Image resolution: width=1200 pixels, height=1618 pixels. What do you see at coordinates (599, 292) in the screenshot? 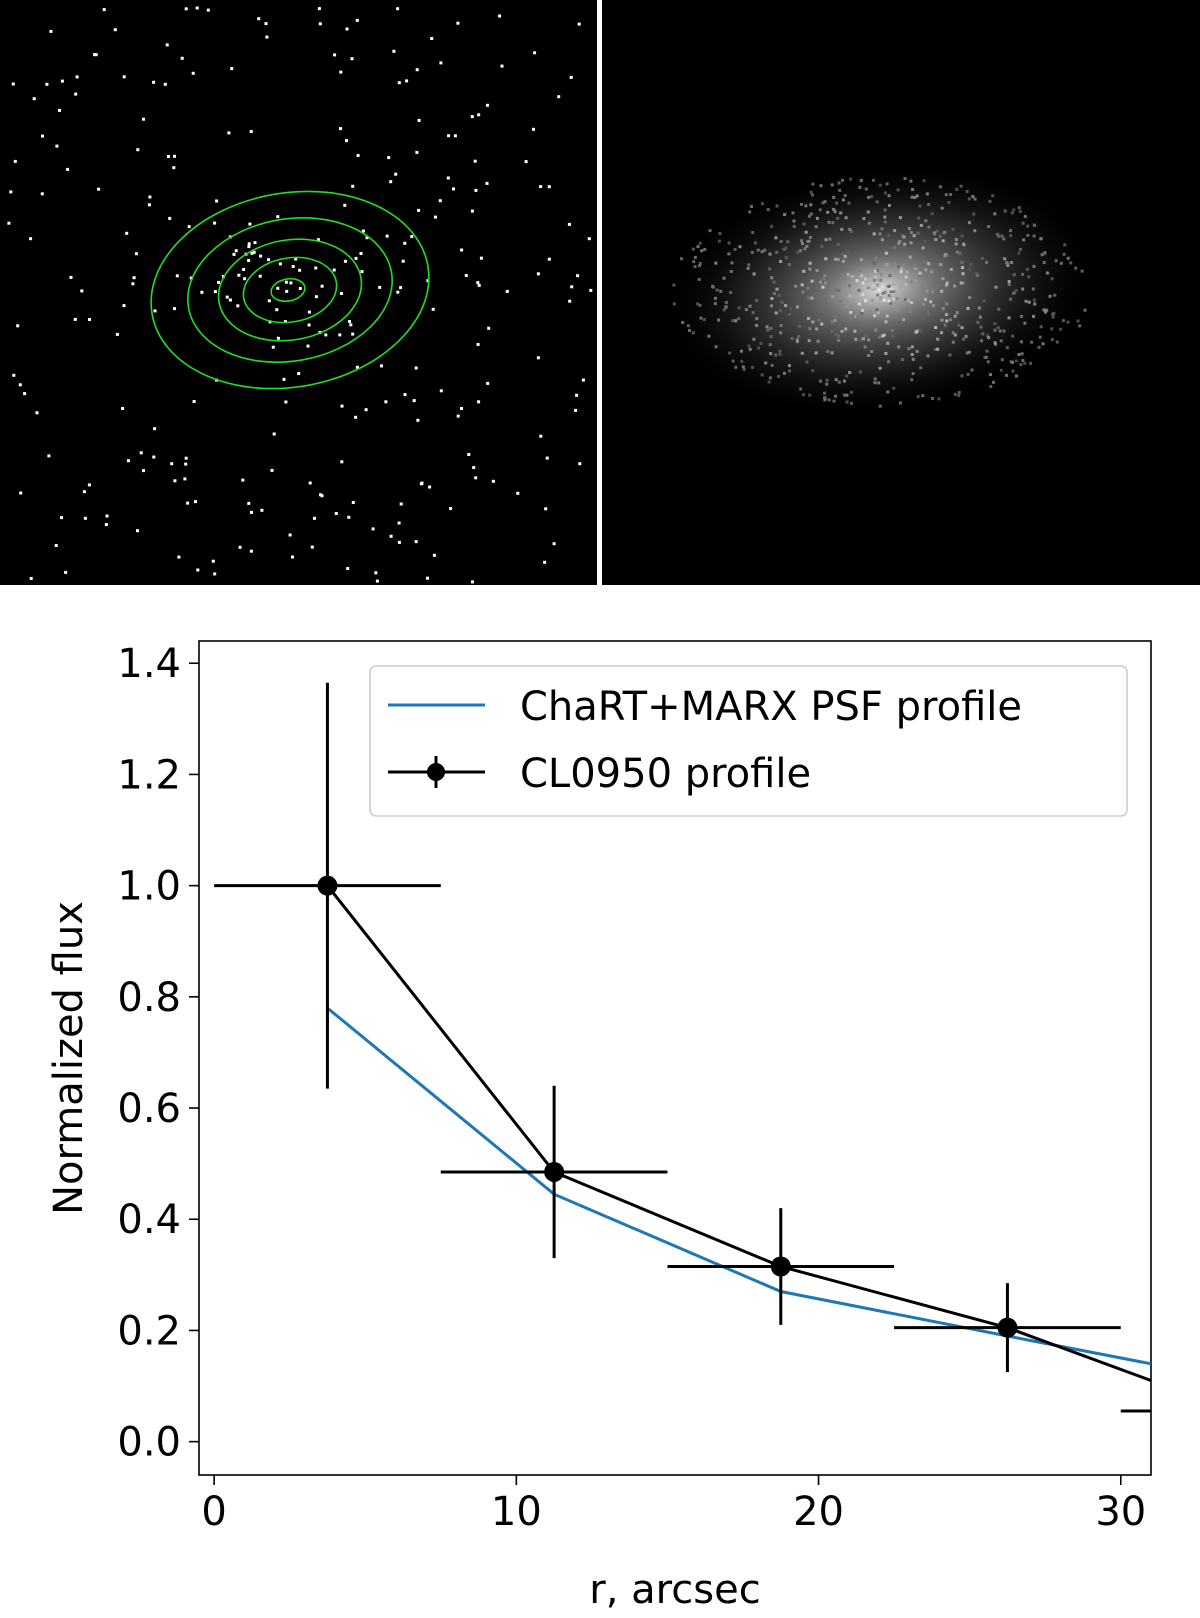
I see `panel-divider` at bounding box center [599, 292].